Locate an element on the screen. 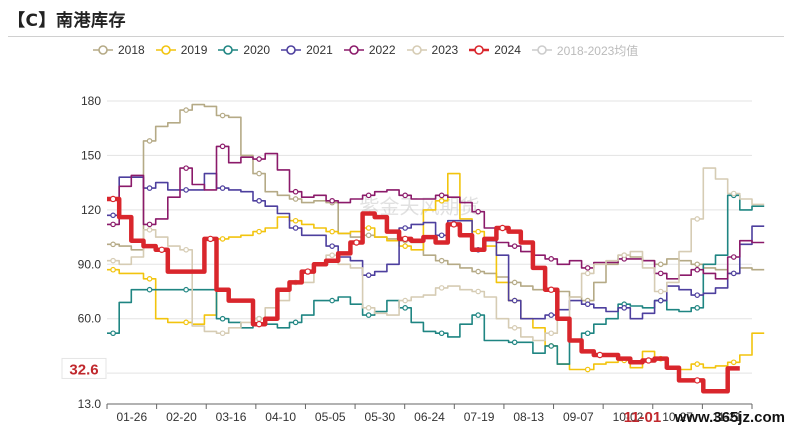  last-value-badge-box is located at coordinates (84, 368).